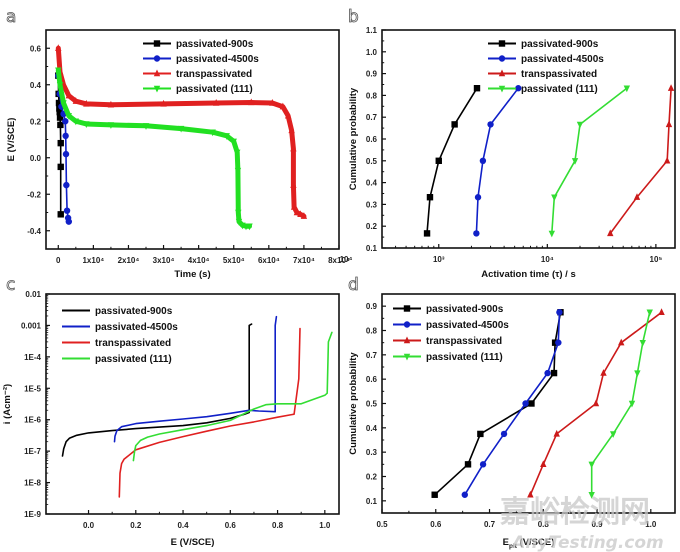  I want to click on y-tick-label: 0.01, so click(33, 294).